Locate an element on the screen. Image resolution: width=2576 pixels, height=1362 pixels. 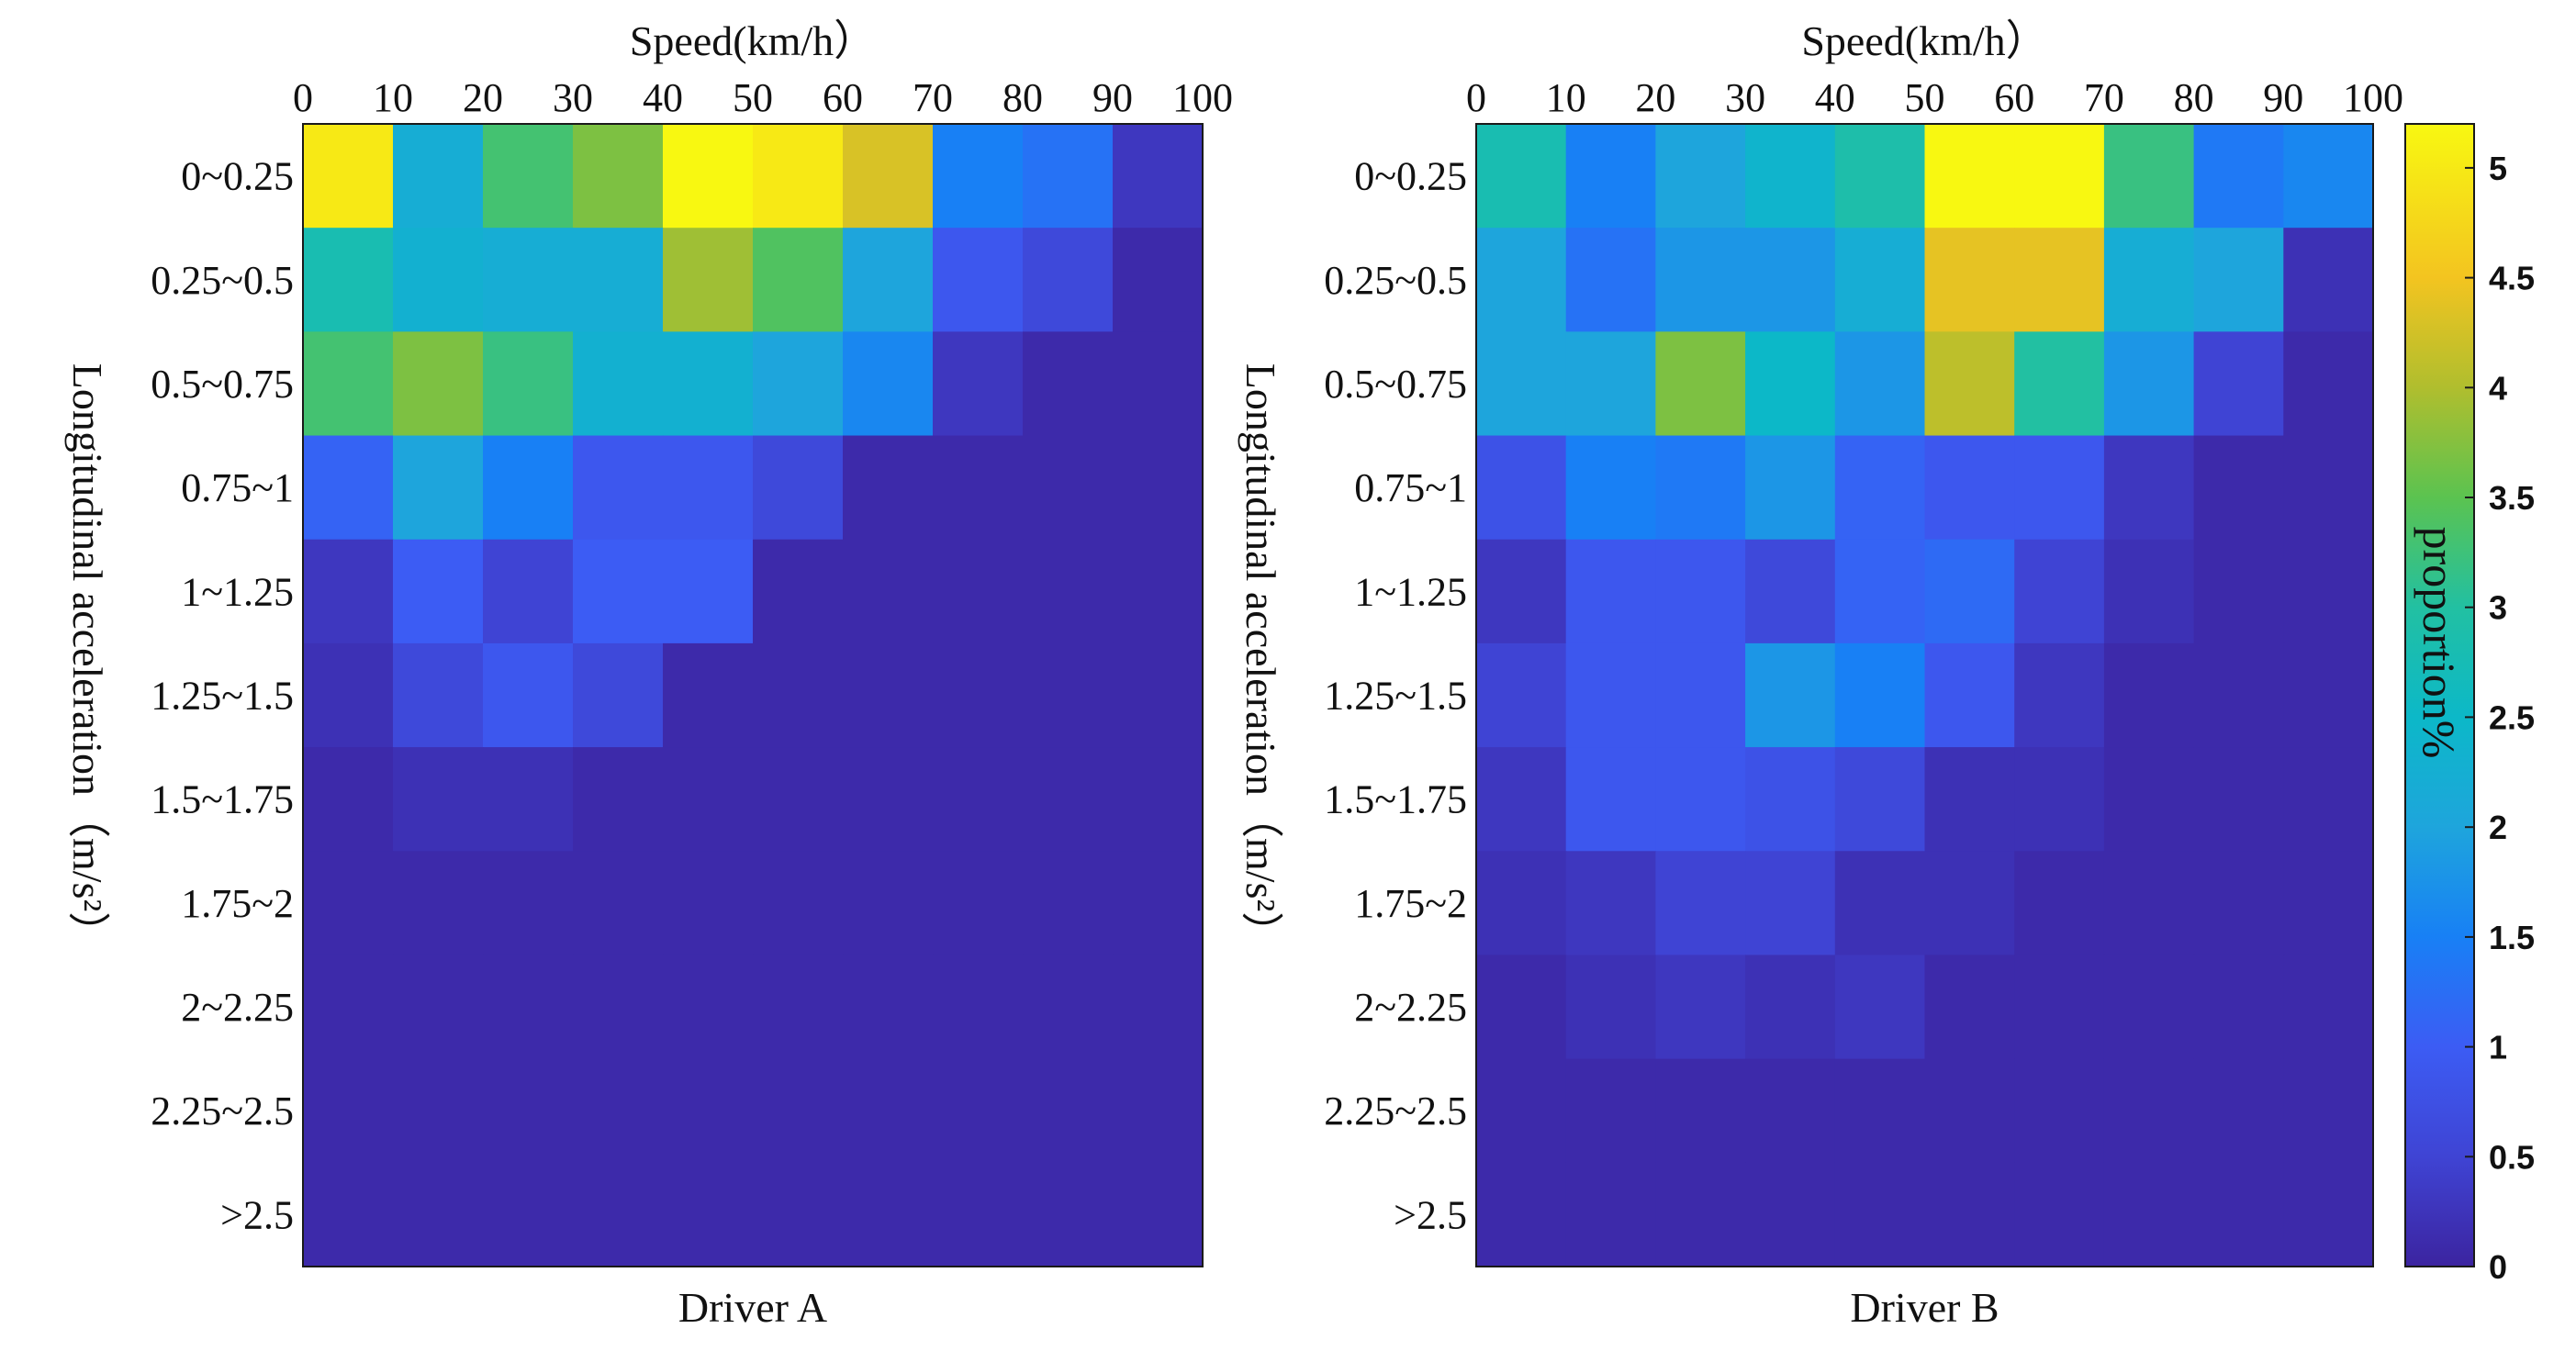
x-tick-label: 50 is located at coordinates (1925, 97).